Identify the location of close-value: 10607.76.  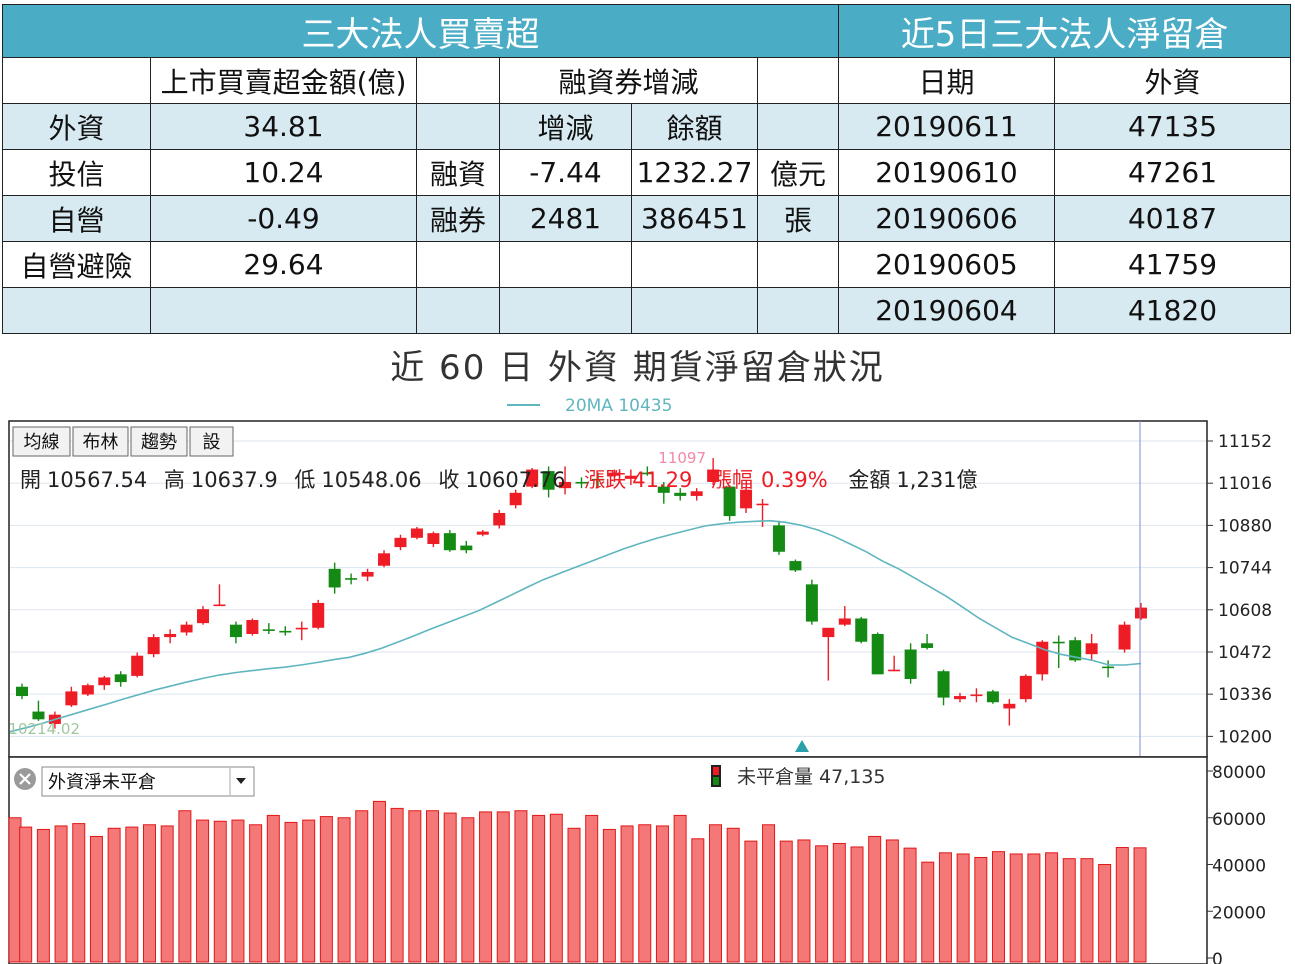
(515, 480).